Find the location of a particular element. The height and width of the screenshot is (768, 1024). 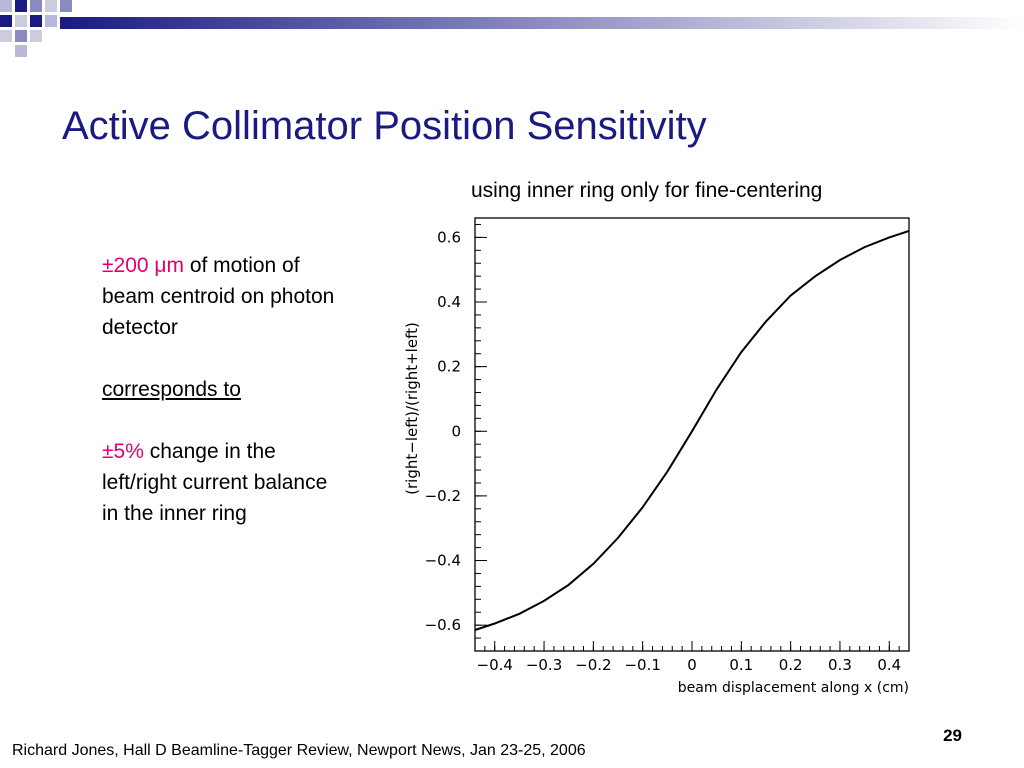

x-tick-label: 0.3 is located at coordinates (840, 665).